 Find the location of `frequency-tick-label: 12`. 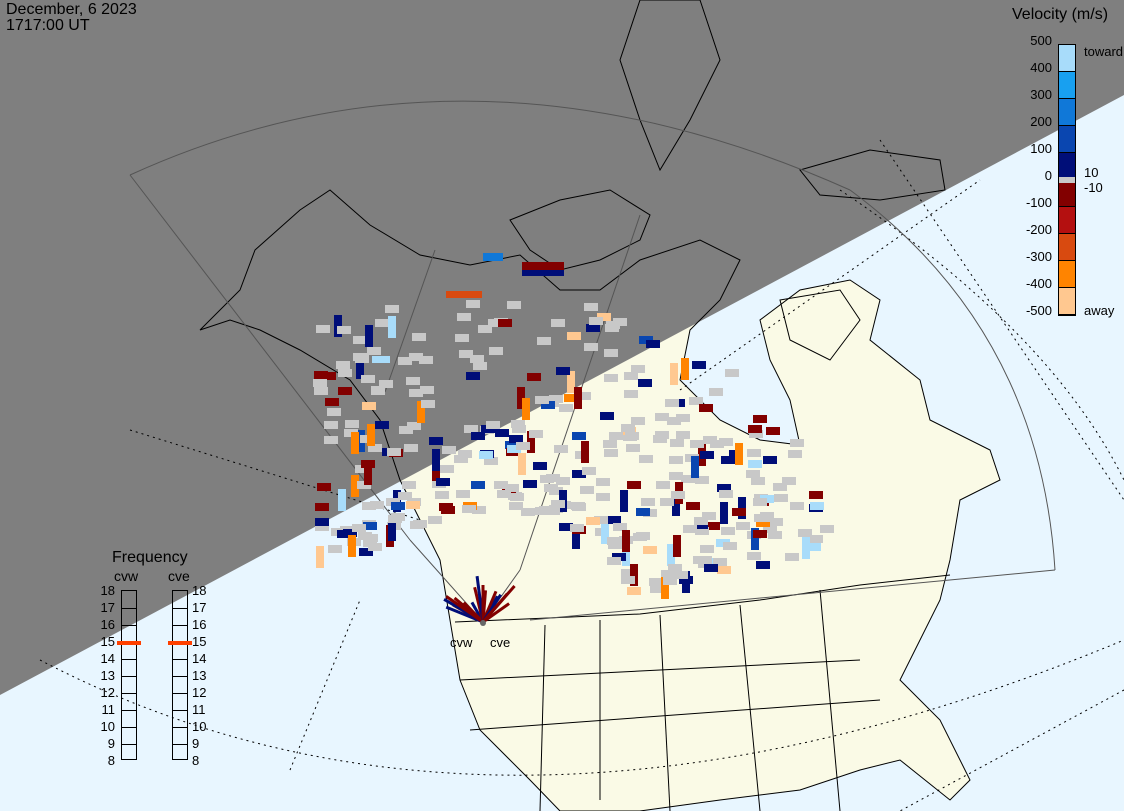

frequency-tick-label: 12 is located at coordinates (199, 692).